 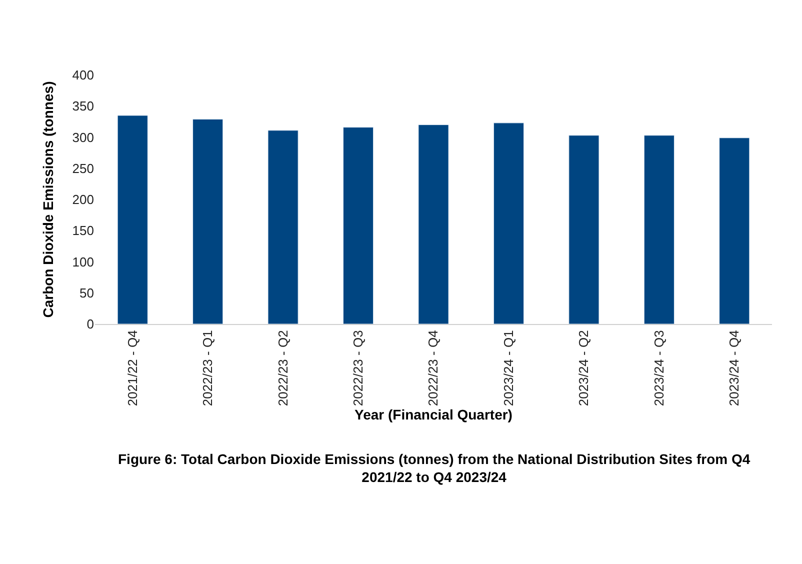 What do you see at coordinates (83, 168) in the screenshot?
I see `y-tick-label: 250` at bounding box center [83, 168].